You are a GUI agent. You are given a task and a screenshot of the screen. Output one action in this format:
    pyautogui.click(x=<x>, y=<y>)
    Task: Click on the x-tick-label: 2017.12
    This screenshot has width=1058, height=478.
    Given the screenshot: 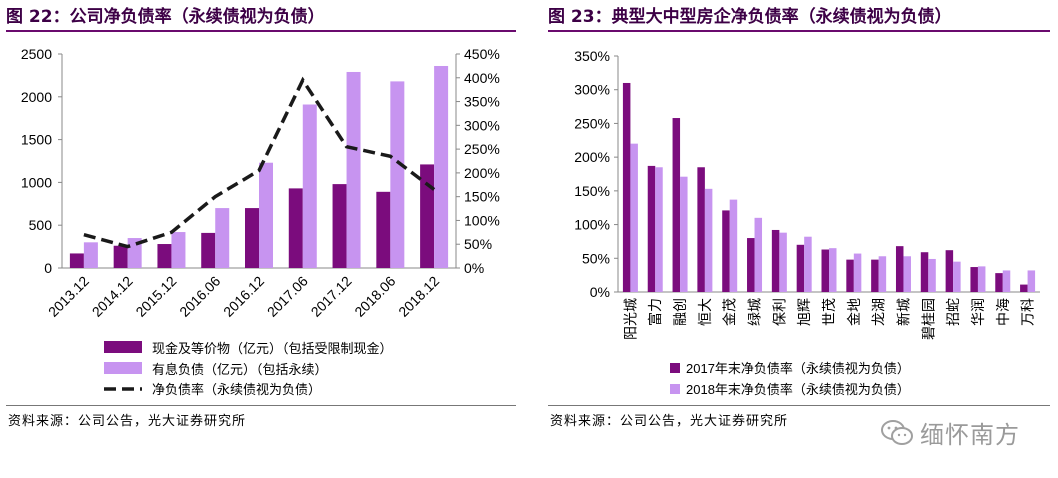 What is the action you would take?
    pyautogui.click(x=331, y=296)
    